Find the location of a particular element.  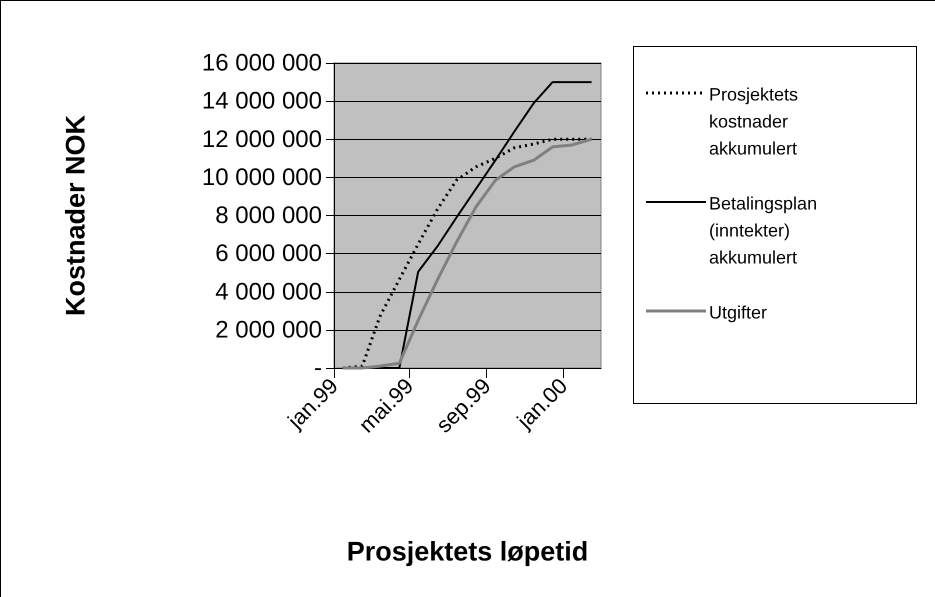

y-tick-label: 10 000 000 is located at coordinates (262, 177).